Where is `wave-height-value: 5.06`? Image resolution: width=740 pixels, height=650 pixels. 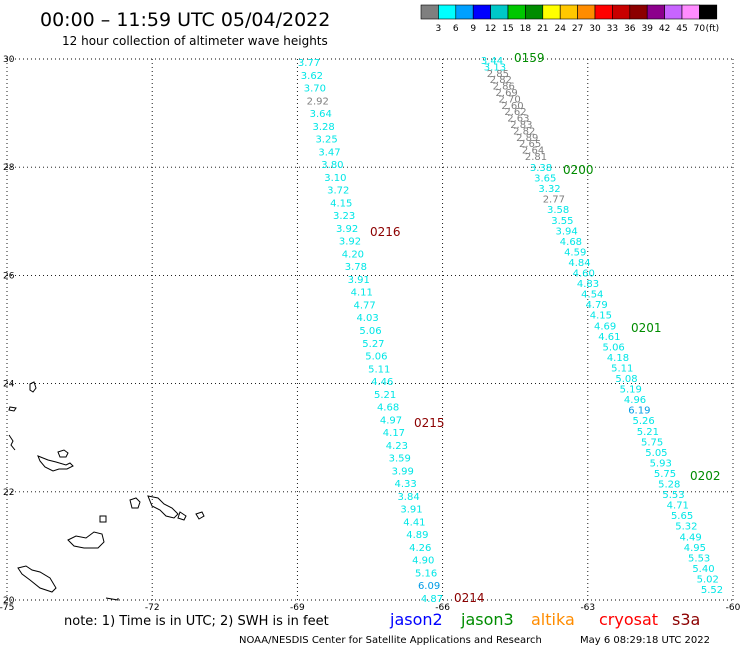 wave-height-value: 5.06 is located at coordinates (370, 331).